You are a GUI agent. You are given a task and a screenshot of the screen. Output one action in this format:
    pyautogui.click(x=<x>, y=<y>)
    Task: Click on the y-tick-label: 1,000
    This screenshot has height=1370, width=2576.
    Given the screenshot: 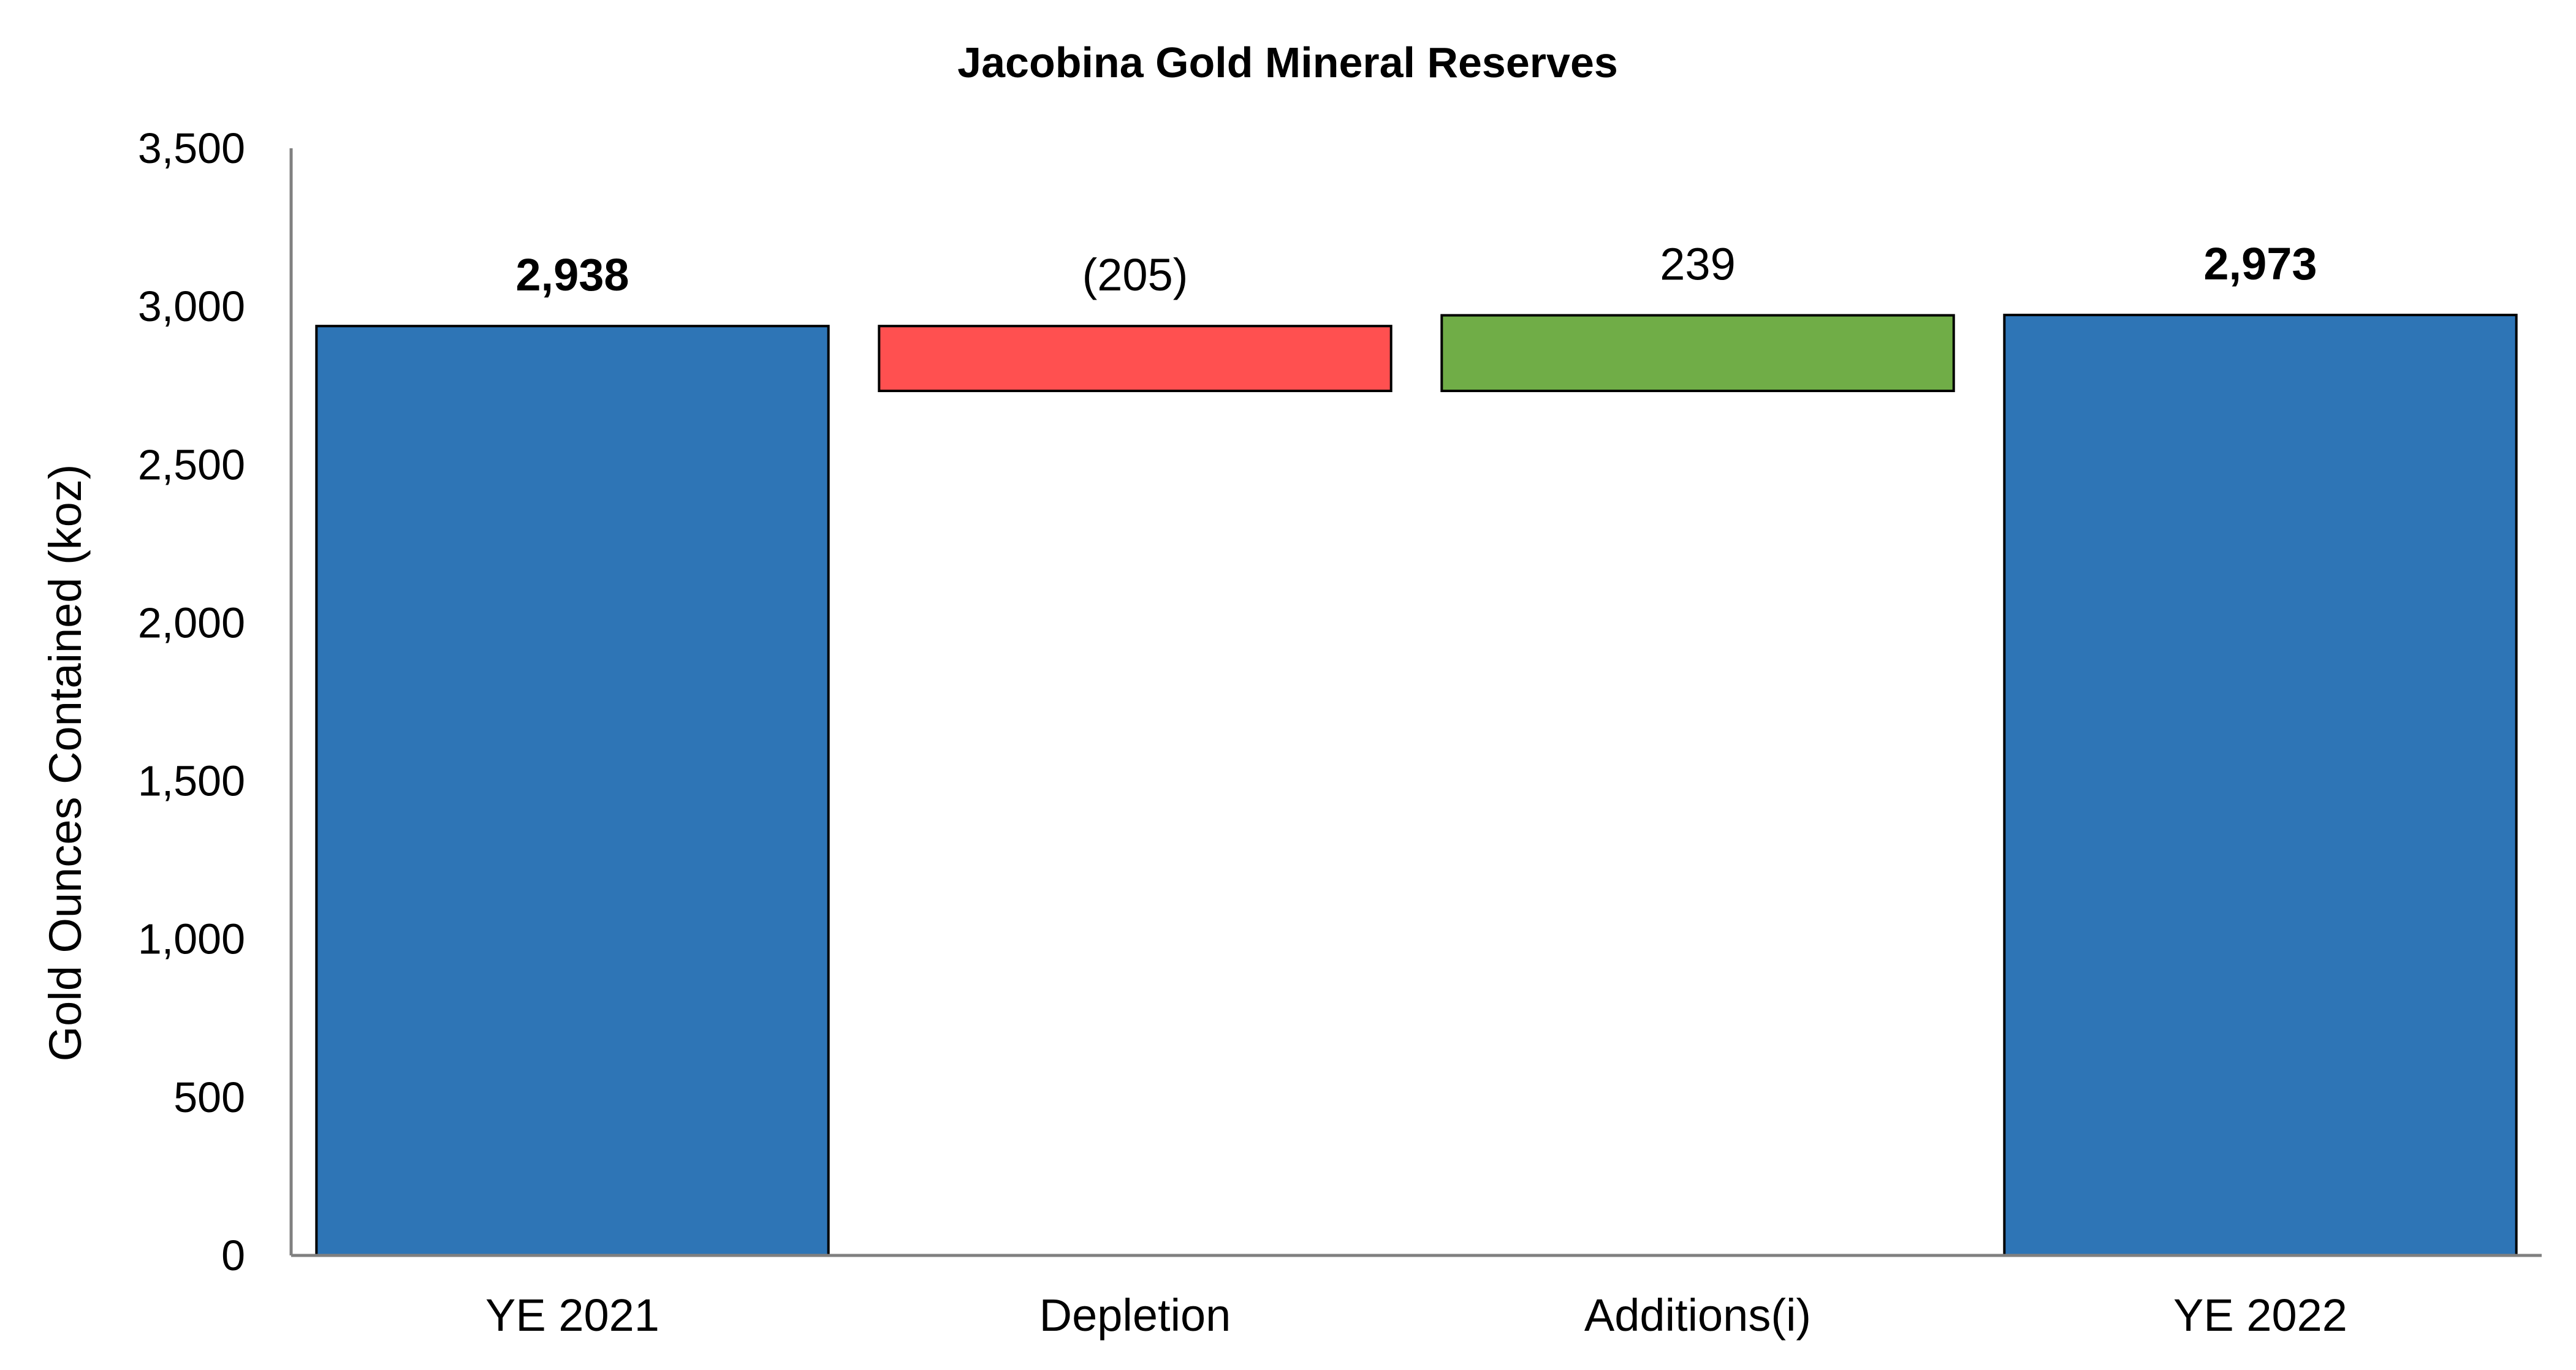 What is the action you would take?
    pyautogui.click(x=191, y=939)
    